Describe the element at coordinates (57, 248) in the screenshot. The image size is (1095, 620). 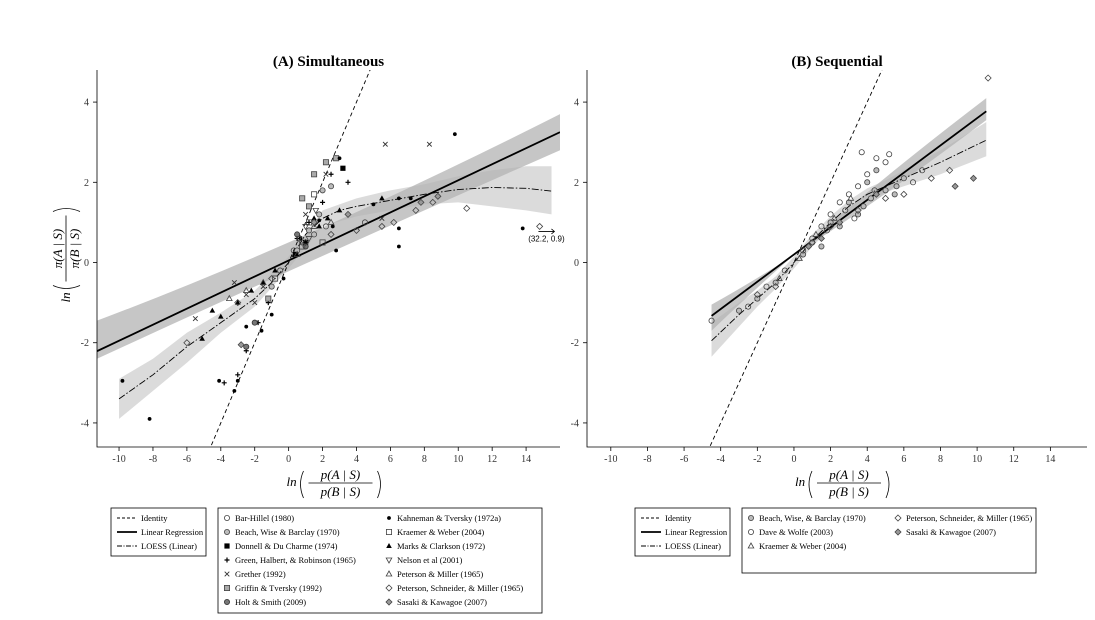
I see `y-axis-label-num: π(A | S)` at that location.